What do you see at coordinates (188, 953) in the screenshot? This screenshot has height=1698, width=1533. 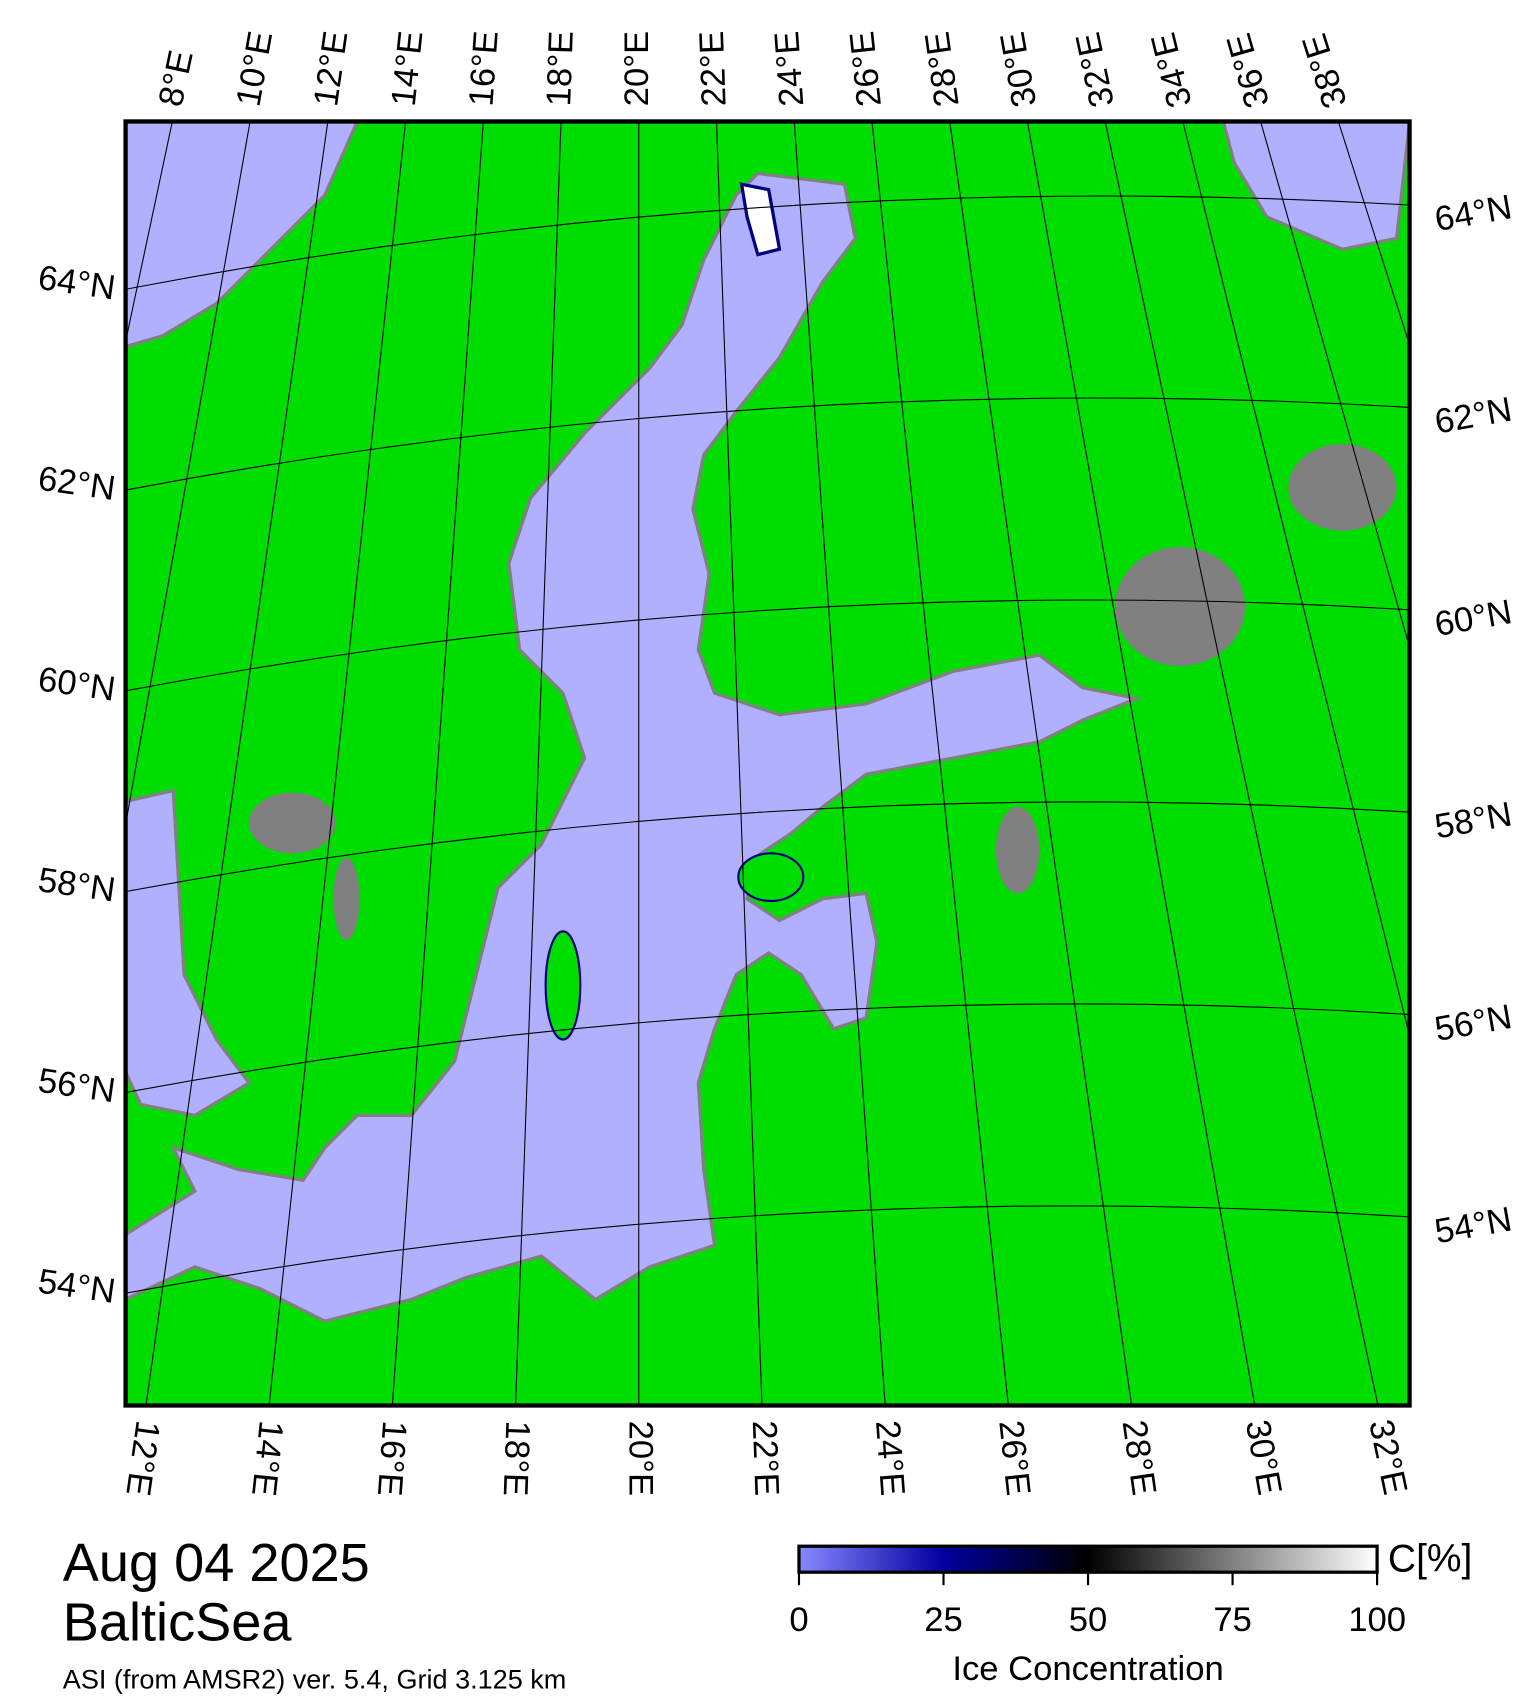 I see `kattegat` at bounding box center [188, 953].